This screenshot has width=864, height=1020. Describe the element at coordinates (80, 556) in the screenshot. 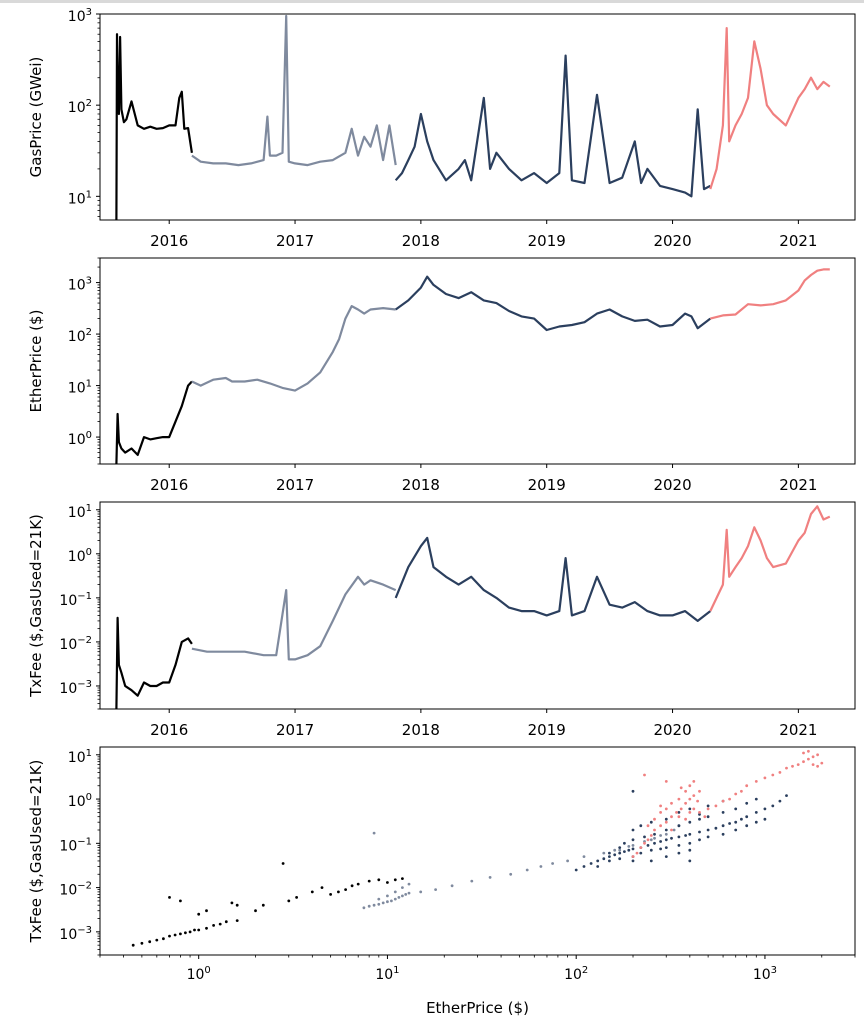

I see `y-tick-label: 10⁰` at that location.